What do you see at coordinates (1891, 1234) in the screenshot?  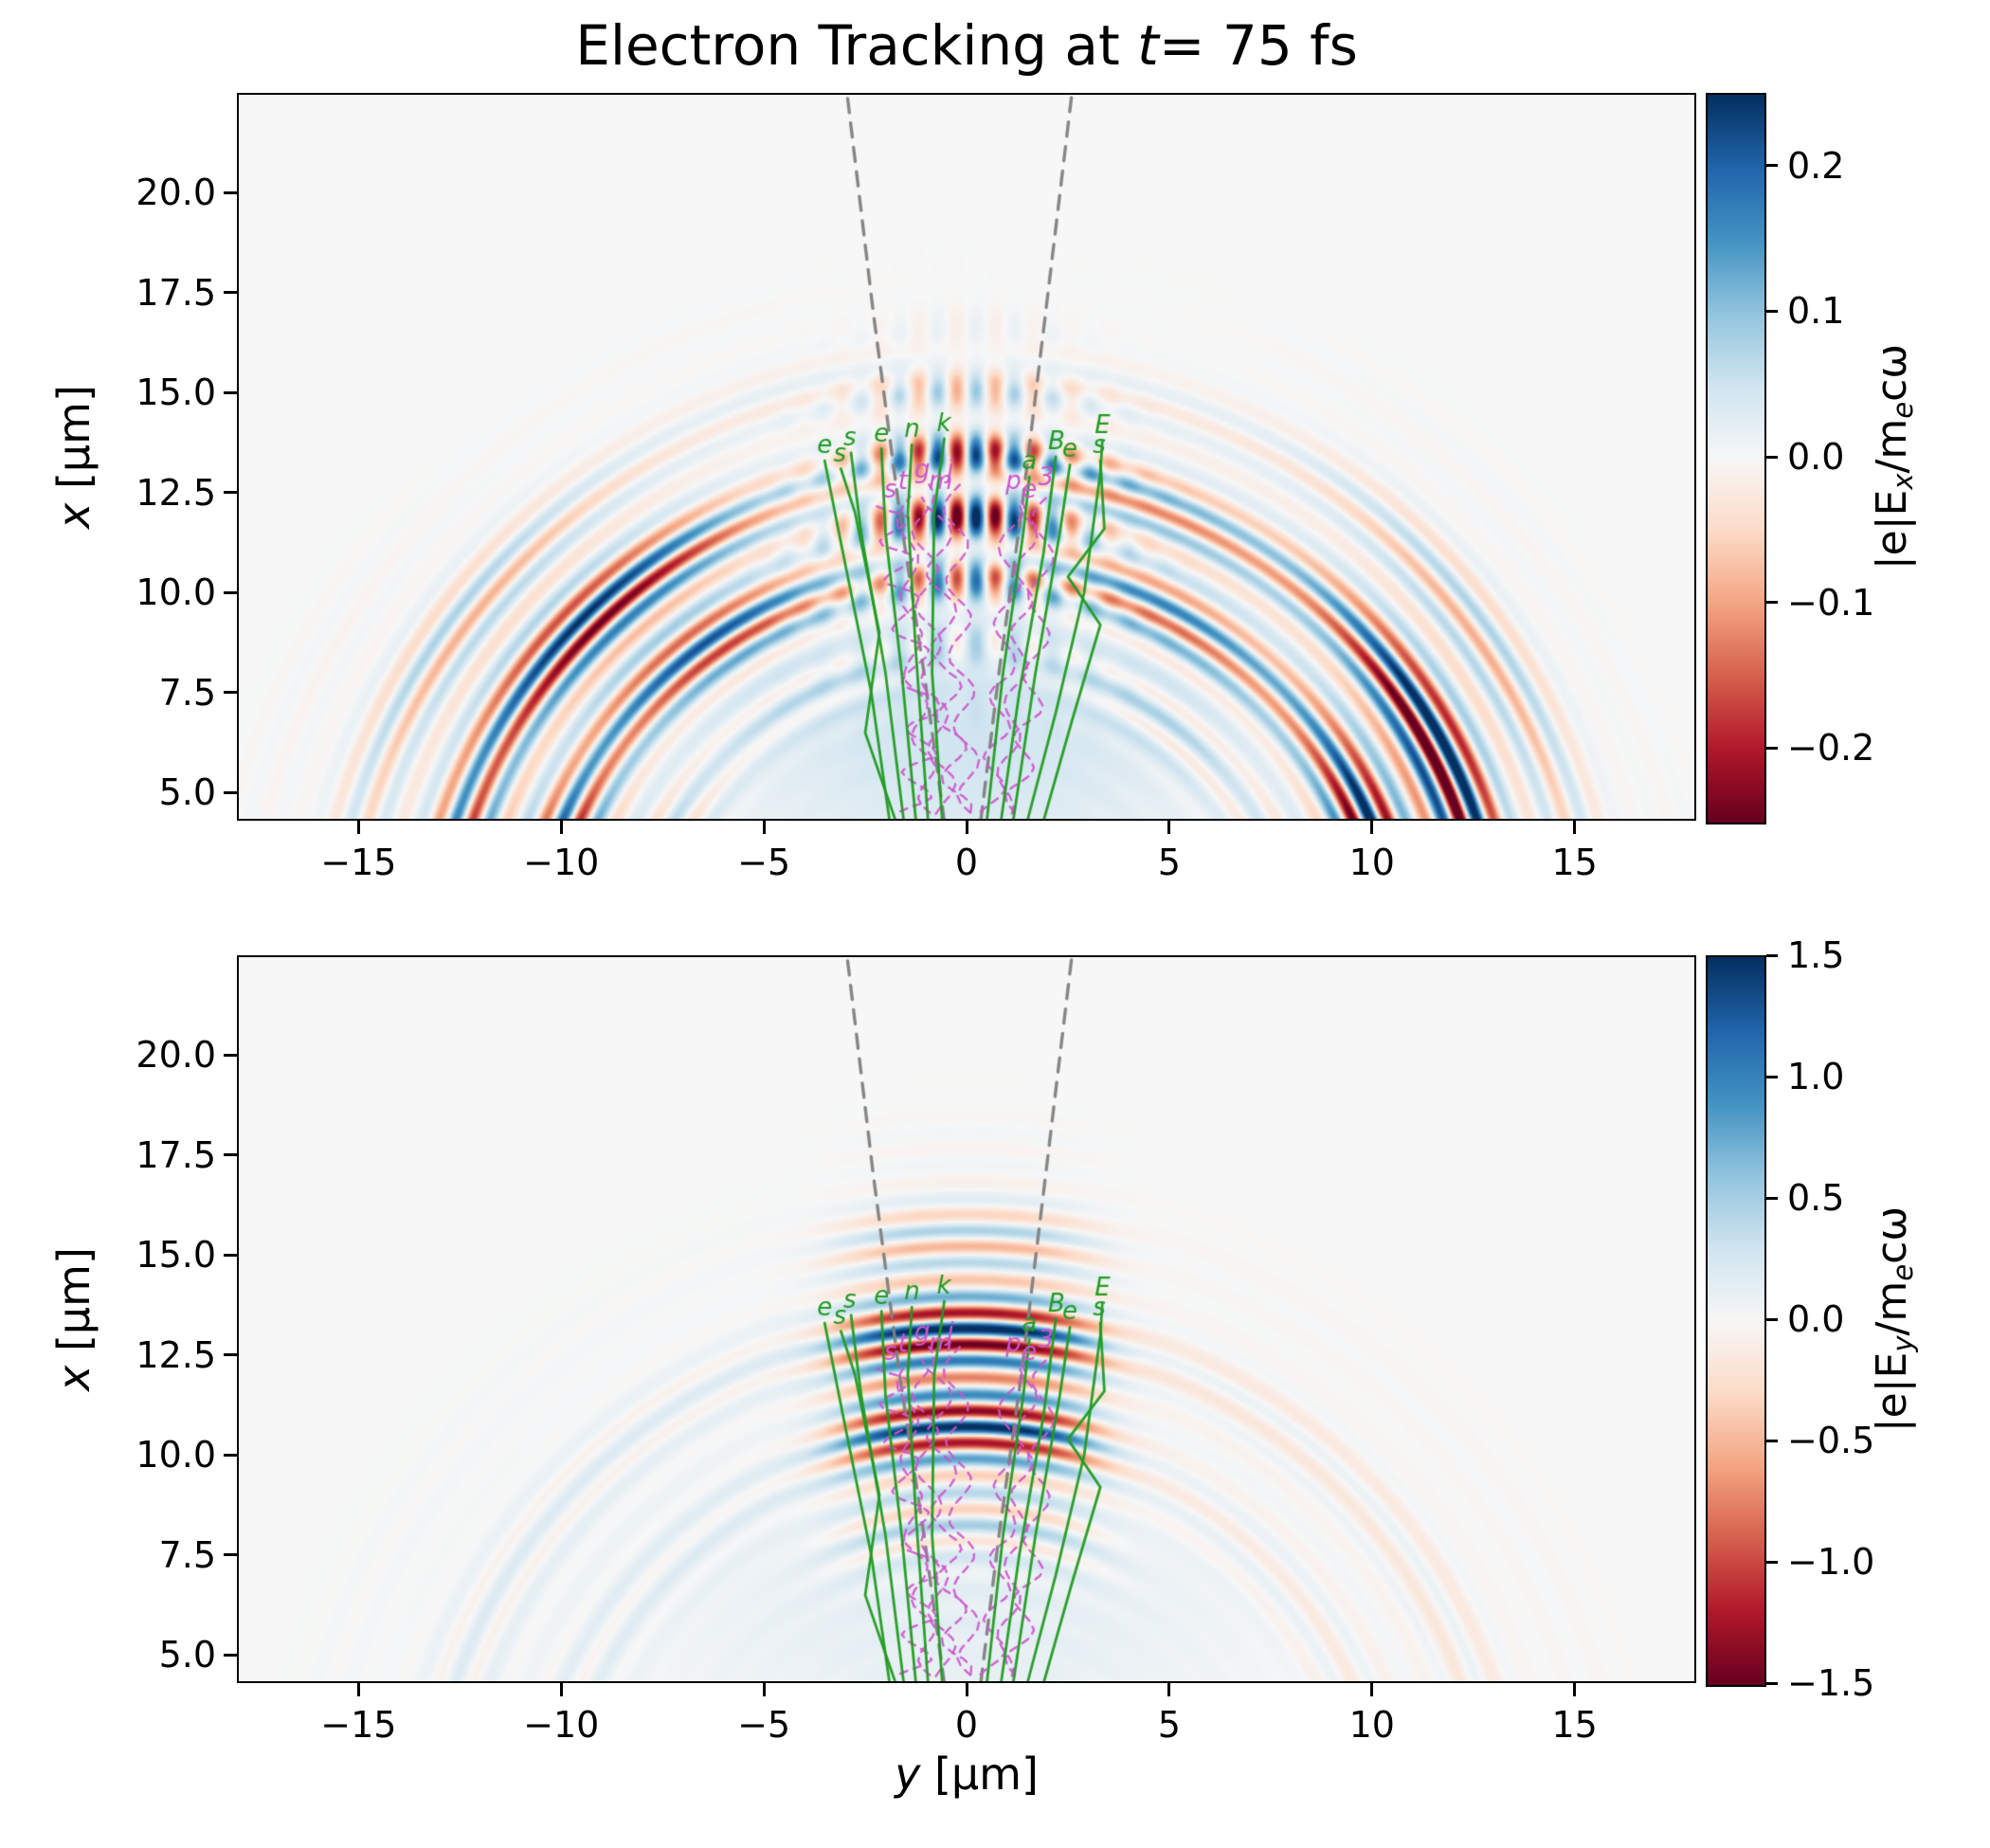 I see `ey-cbar-label-p3: cω` at bounding box center [1891, 1234].